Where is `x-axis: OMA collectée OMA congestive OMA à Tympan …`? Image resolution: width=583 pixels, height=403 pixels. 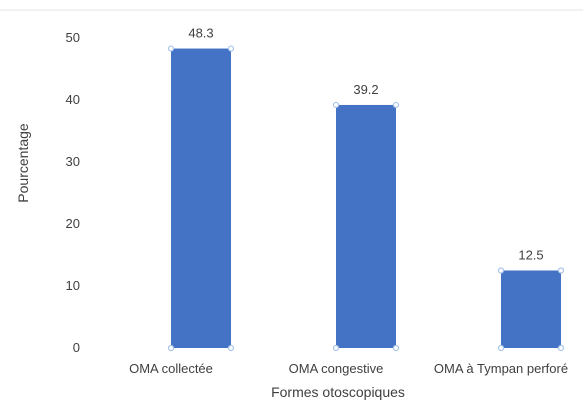 x-axis: OMA collectée OMA congestive OMA à Tympan … is located at coordinates (348, 368).